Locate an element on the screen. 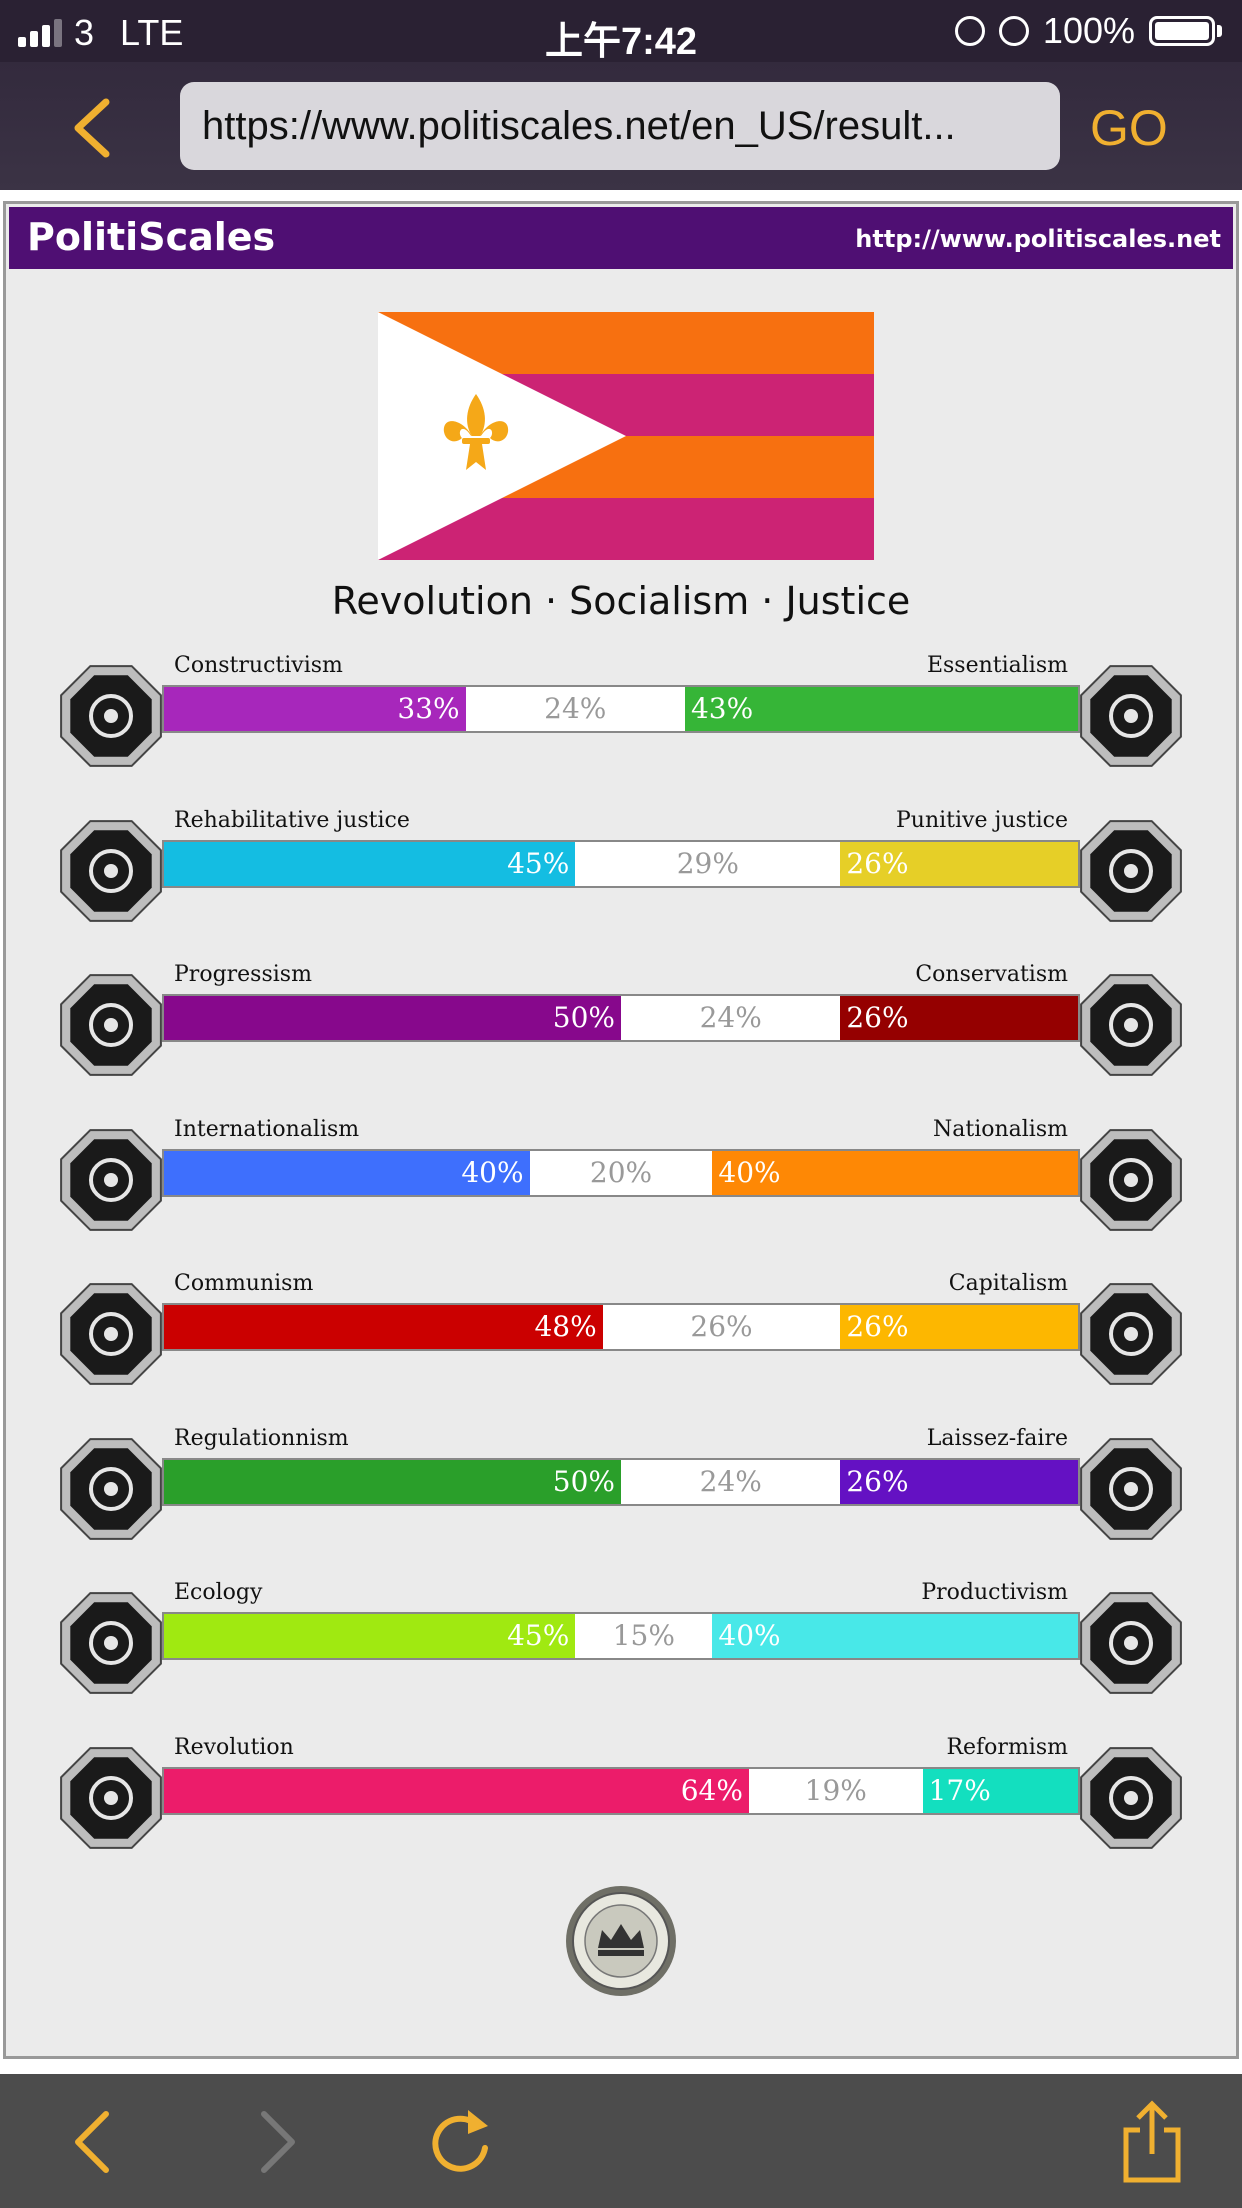 This screenshot has width=1242, height=2208. ballot-icon is located at coordinates (1131, 1797).